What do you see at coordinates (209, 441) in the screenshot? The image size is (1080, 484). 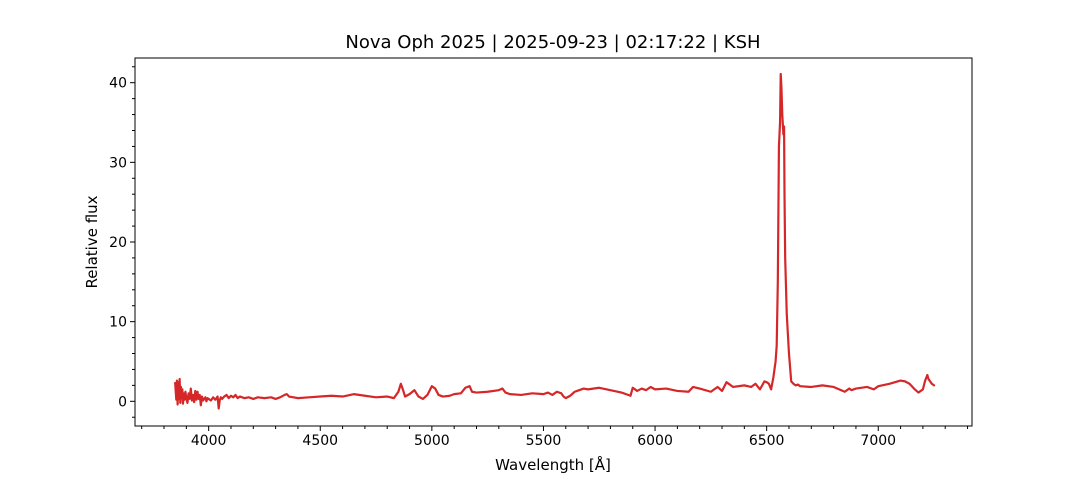 I see `x-tick-label: 4000` at bounding box center [209, 441].